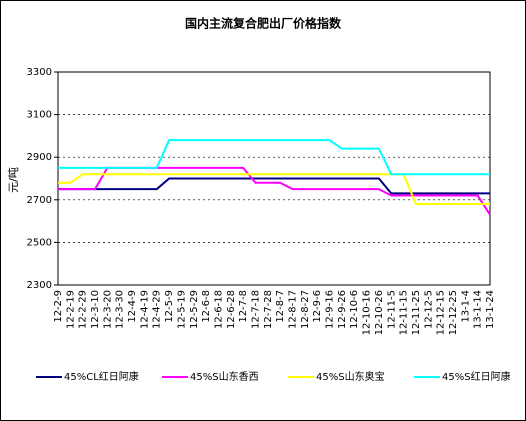 This screenshot has width=526, height=421. I want to click on x-tick-label: 12-5-19, so click(181, 309).